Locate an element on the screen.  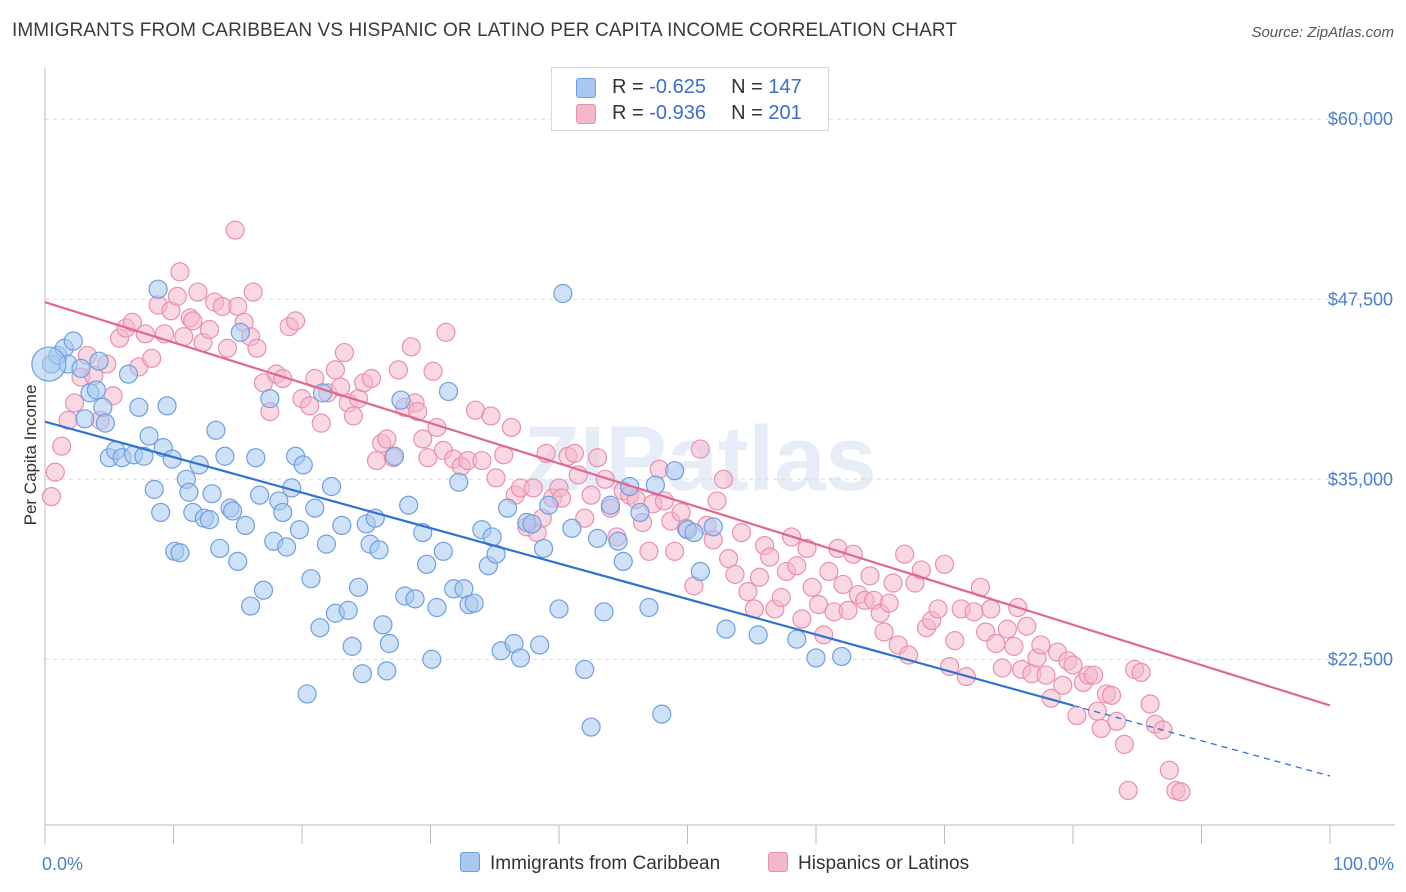
legend-item-caribbean: Immigrants from Caribbean is located at coordinates (590, 863).